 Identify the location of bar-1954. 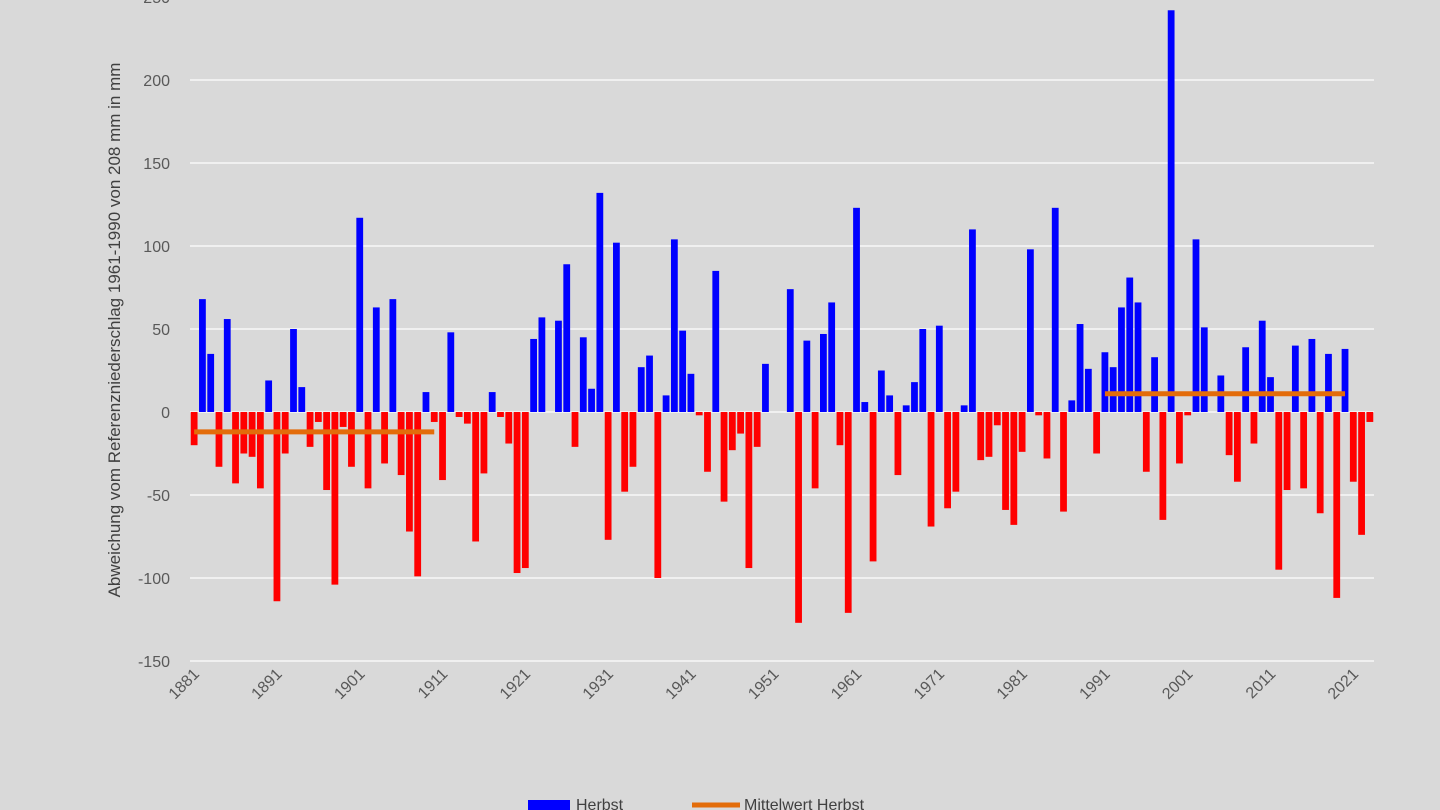
(798, 517).